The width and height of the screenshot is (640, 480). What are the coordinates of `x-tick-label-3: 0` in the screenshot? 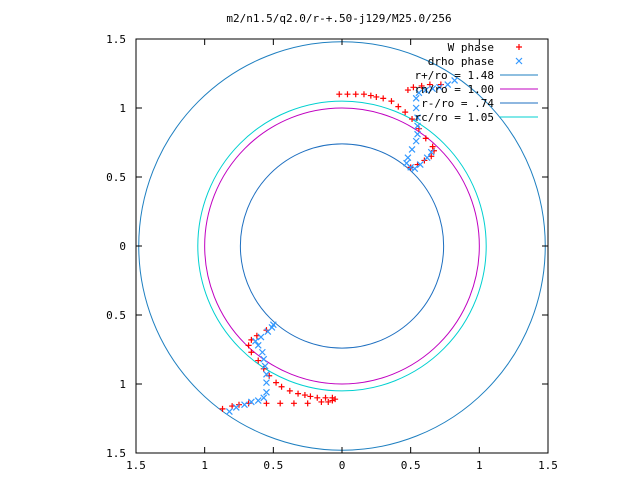 It's located at (342, 465).